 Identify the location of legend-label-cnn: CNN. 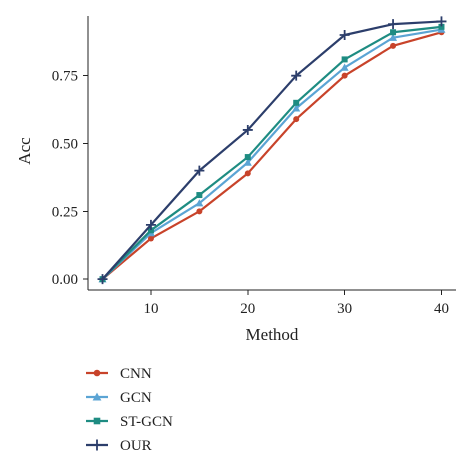
(136, 374).